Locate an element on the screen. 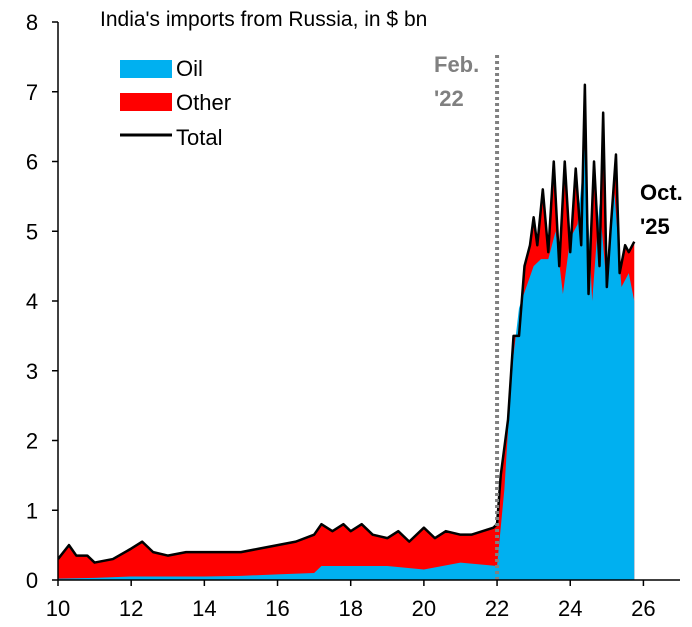 Image resolution: width=692 pixels, height=627 pixels. legend: Oil Other Total is located at coordinates (175, 103).